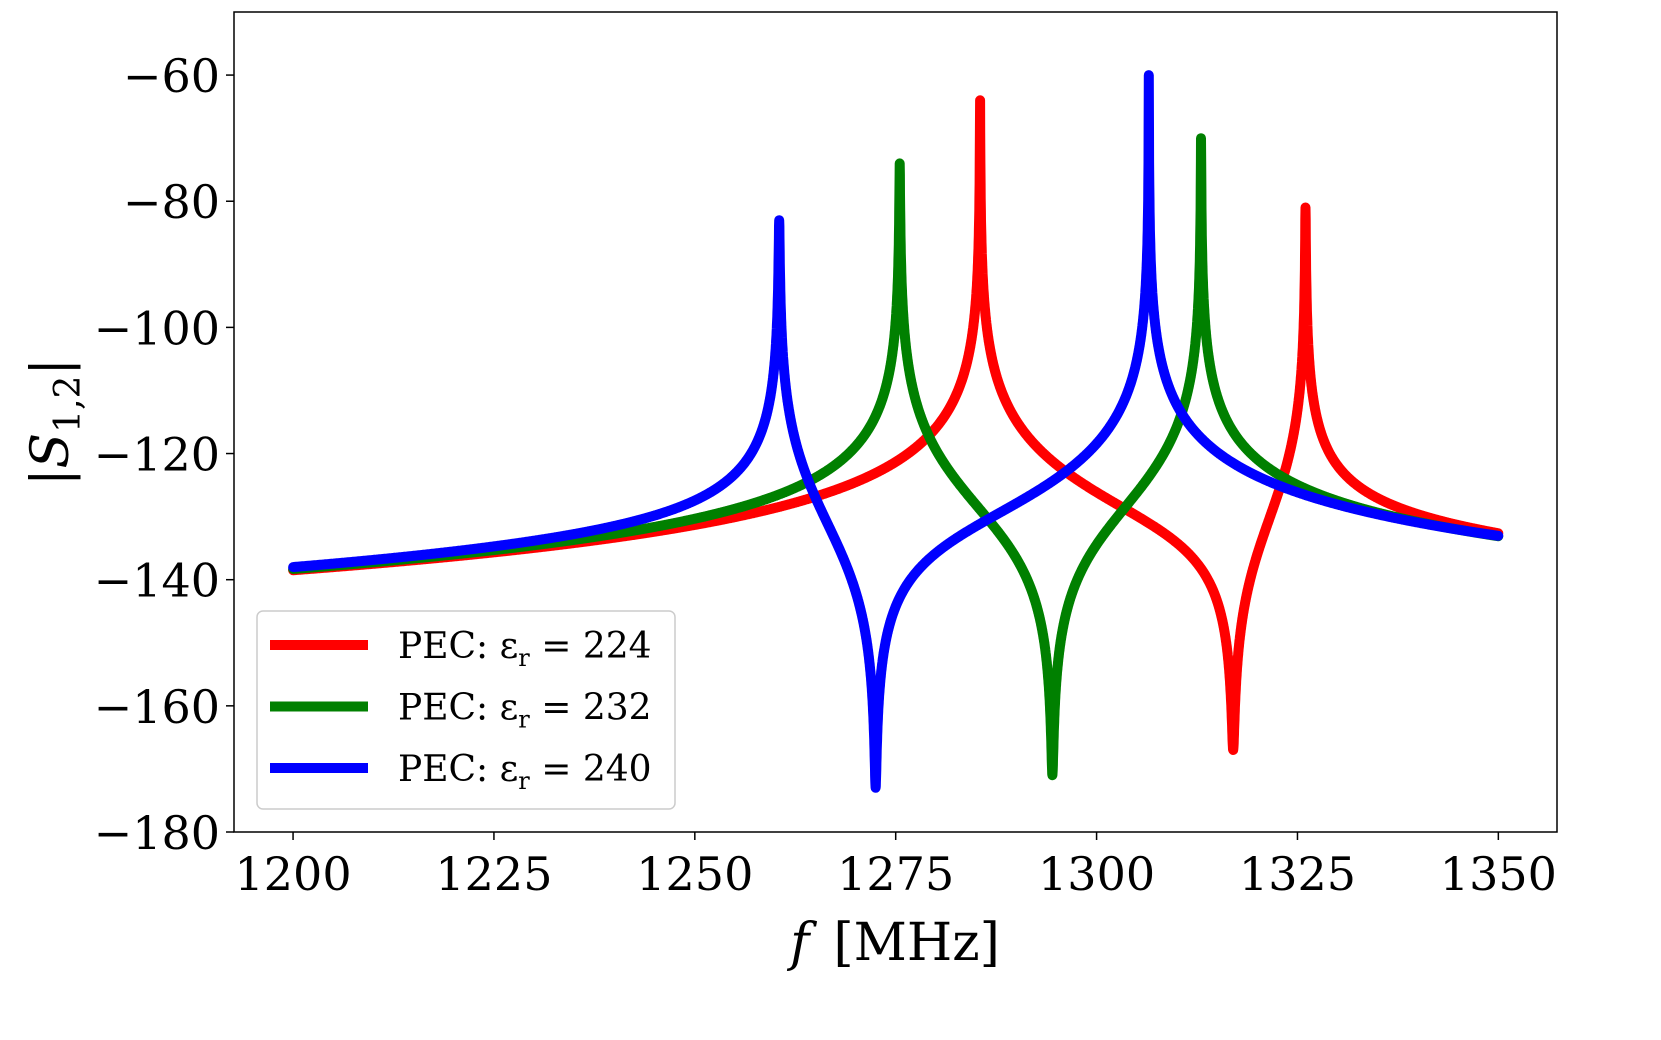  I want to click on y-axis-label: |S1,2|, so click(55, 422).